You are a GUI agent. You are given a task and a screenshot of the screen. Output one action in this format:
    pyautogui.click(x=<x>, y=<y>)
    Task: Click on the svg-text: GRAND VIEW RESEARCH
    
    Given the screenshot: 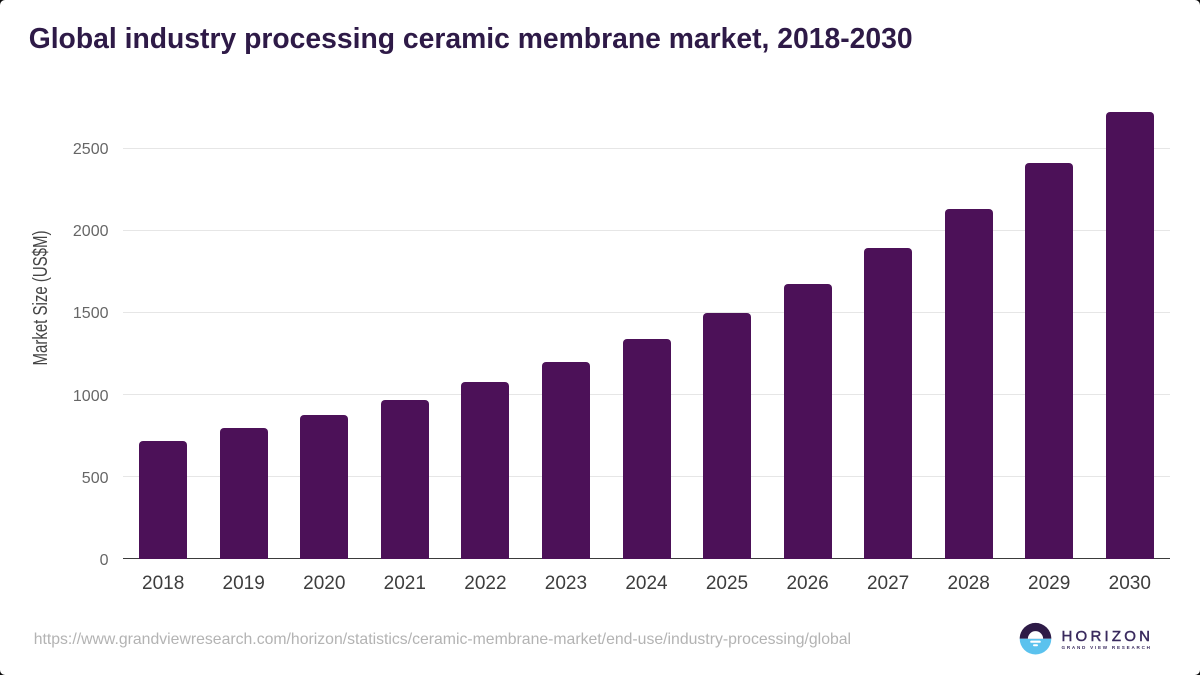 What is the action you would take?
    pyautogui.click(x=1106, y=647)
    